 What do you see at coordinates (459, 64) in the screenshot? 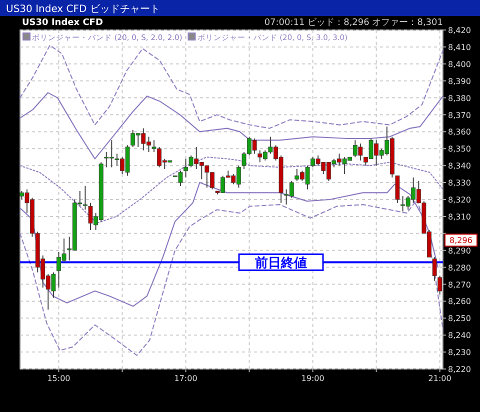
I see `y-tick-label: 8,400` at bounding box center [459, 64].